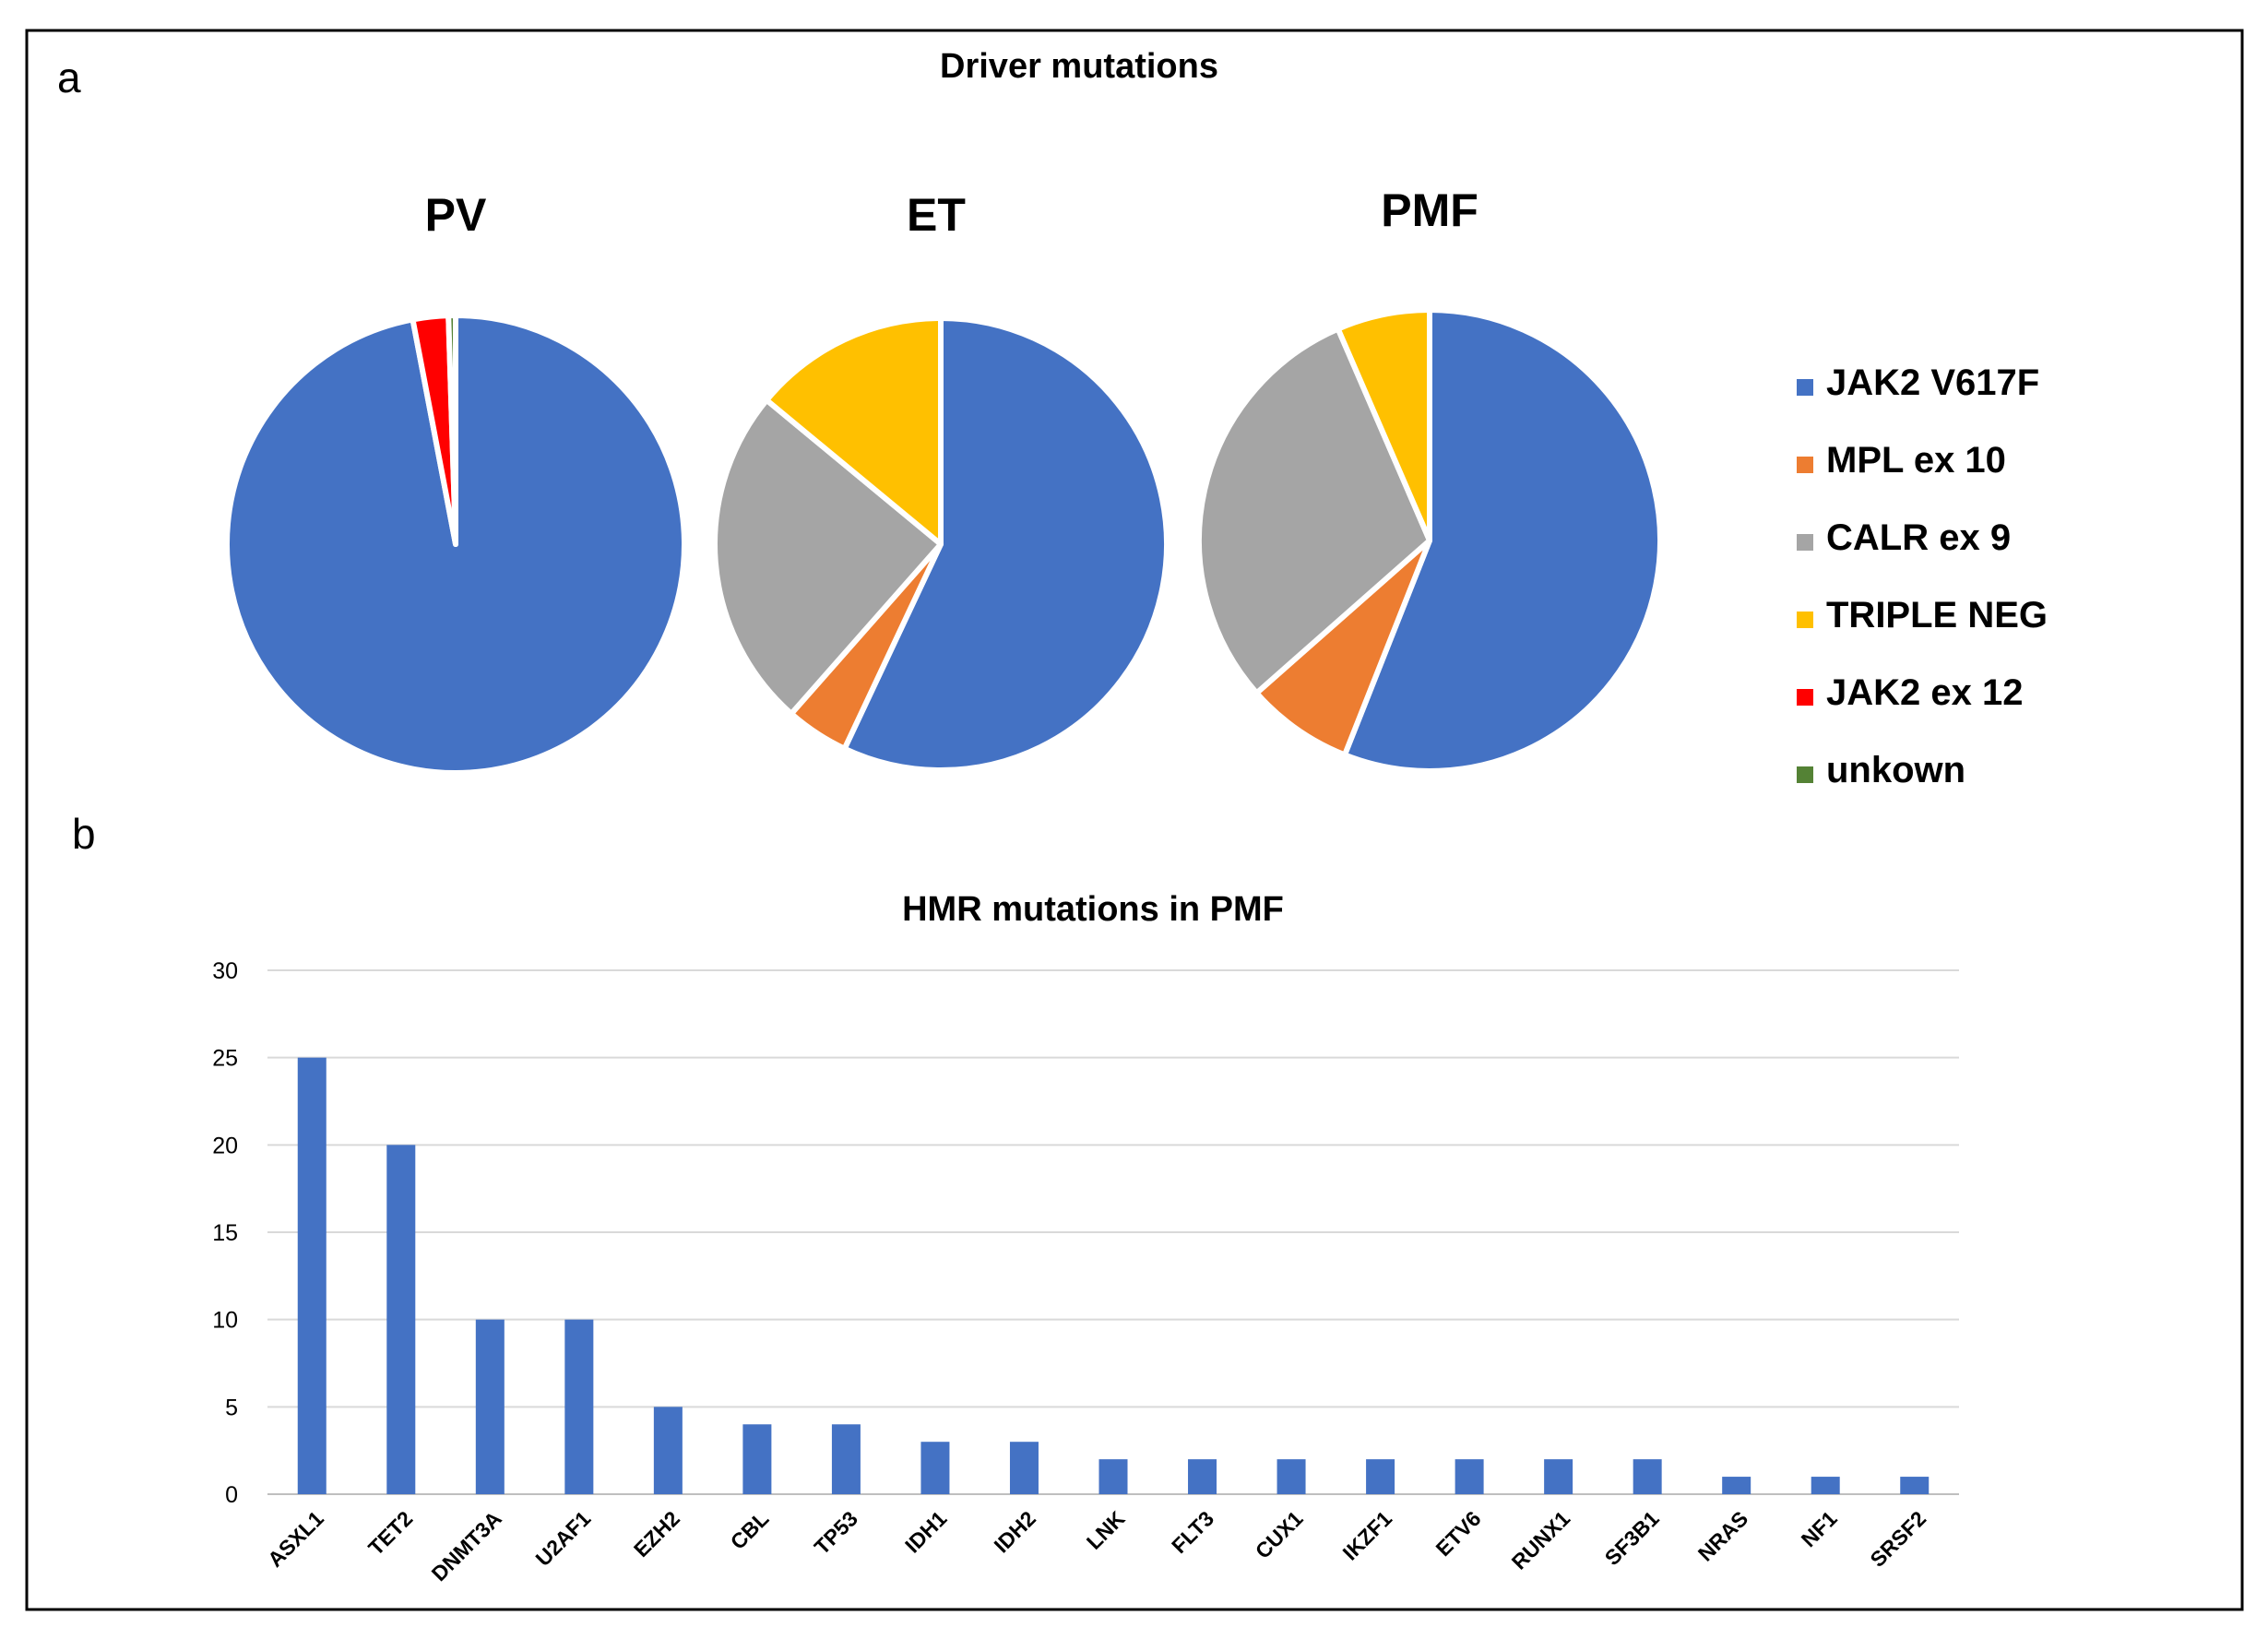 This screenshot has height=1639, width=2268. Describe the element at coordinates (225, 971) in the screenshot. I see `y-tick-label-30: 30` at that location.